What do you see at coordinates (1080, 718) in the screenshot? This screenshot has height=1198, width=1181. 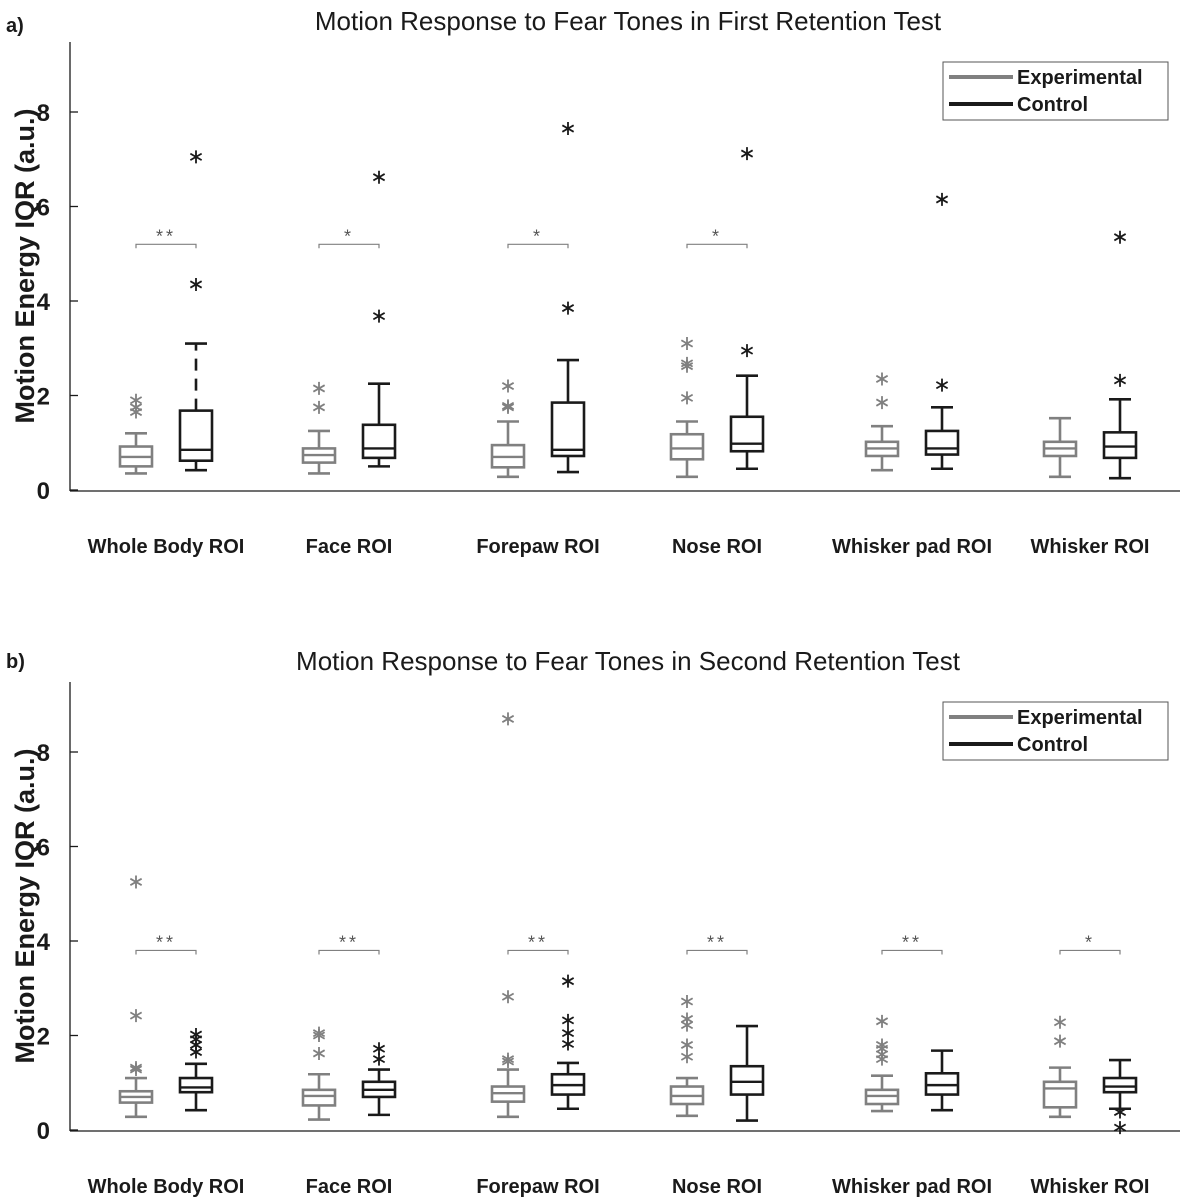 I see `legend-label: Experimental` at bounding box center [1080, 718].